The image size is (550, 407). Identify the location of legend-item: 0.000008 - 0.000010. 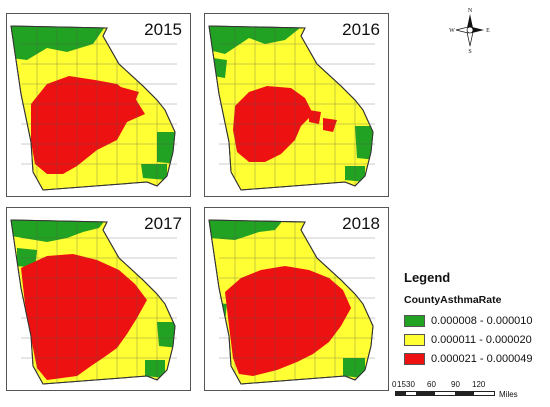
(477, 320).